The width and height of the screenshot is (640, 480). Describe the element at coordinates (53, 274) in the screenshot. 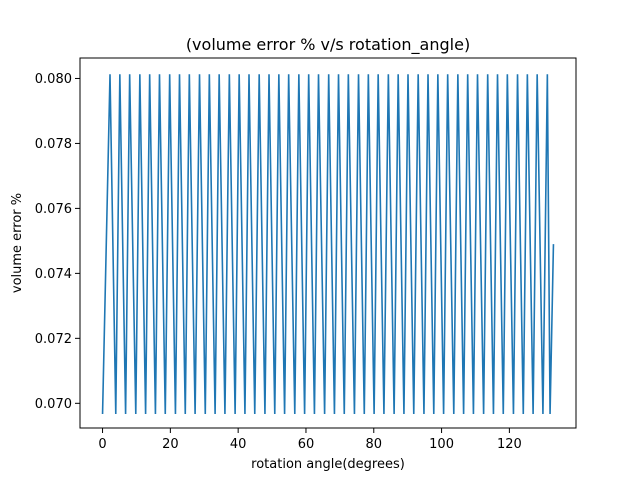

I see `y-tick-label: 0.074` at that location.